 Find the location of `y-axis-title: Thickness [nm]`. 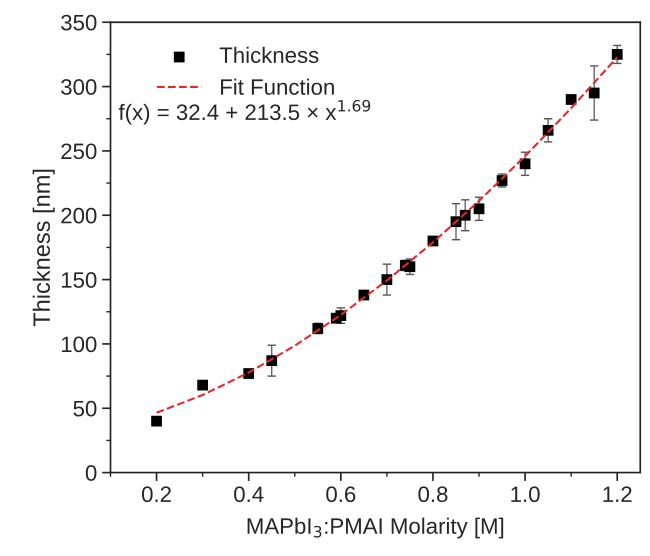

y-axis-title: Thickness [nm] is located at coordinates (43, 248).